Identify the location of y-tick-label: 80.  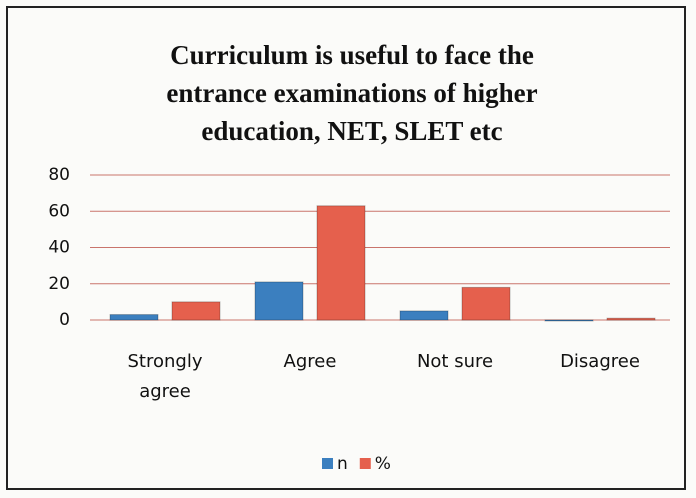
(59, 175).